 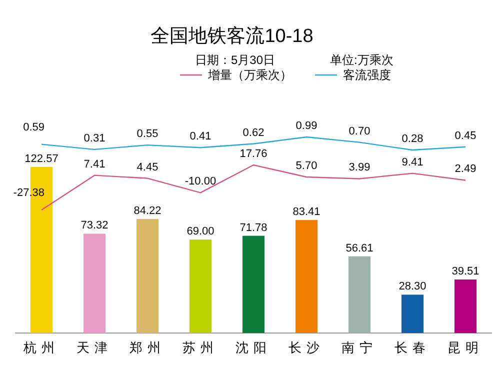 I want to click on data-label: 0.28, so click(x=413, y=139).